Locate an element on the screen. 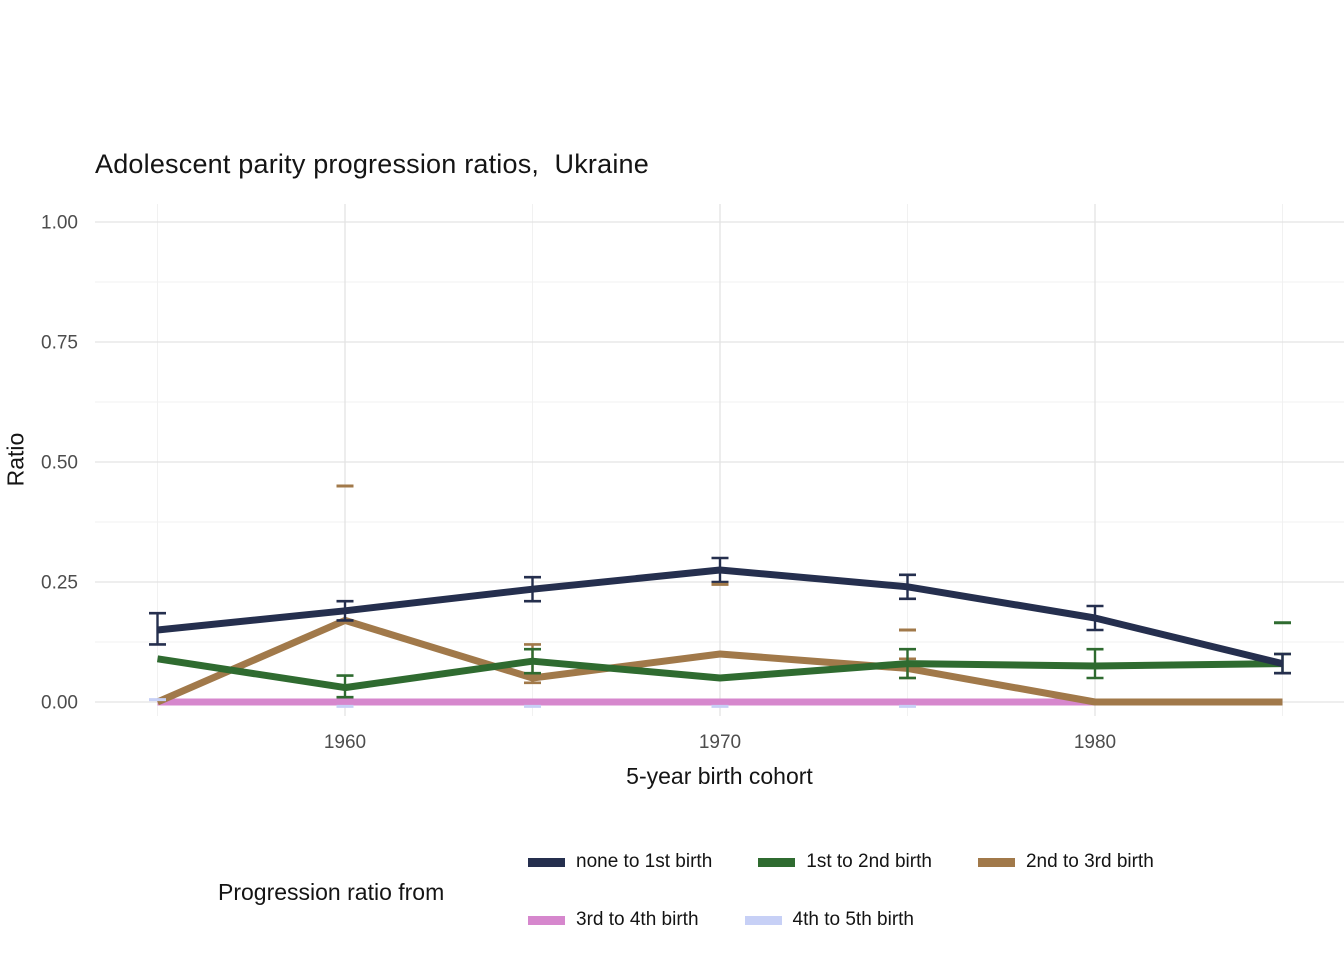  series-line-1st-to-2nd-birth is located at coordinates (719, 673).